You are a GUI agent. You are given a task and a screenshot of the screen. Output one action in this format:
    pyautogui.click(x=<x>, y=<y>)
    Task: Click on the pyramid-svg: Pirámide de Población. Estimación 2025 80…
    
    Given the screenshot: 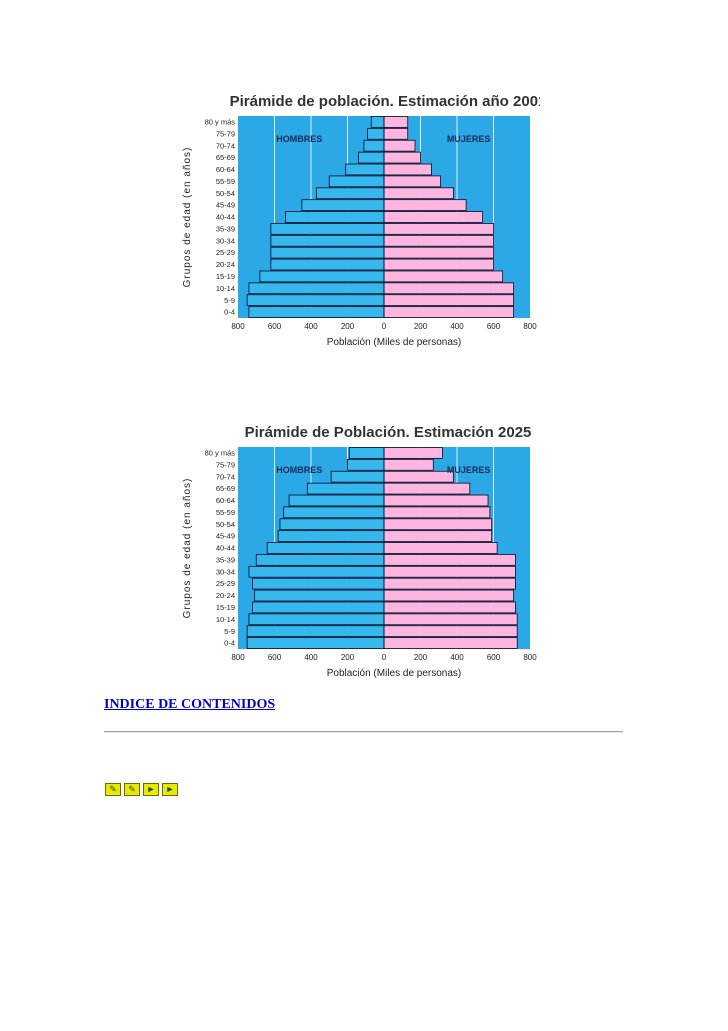 What is the action you would take?
    pyautogui.click(x=359, y=551)
    